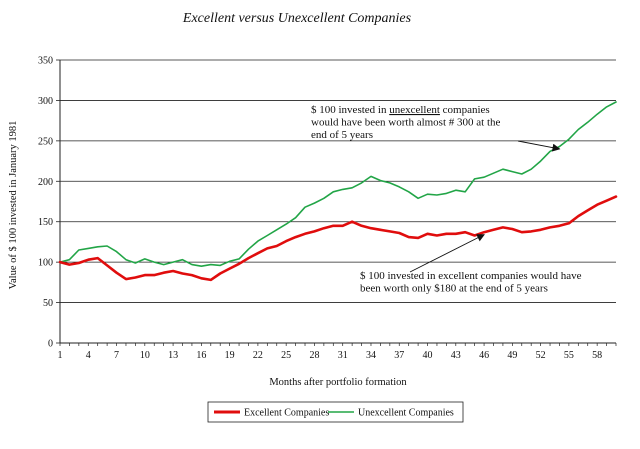 The height and width of the screenshot is (449, 640). Describe the element at coordinates (173, 355) in the screenshot. I see `x-tick-label: 13` at that location.